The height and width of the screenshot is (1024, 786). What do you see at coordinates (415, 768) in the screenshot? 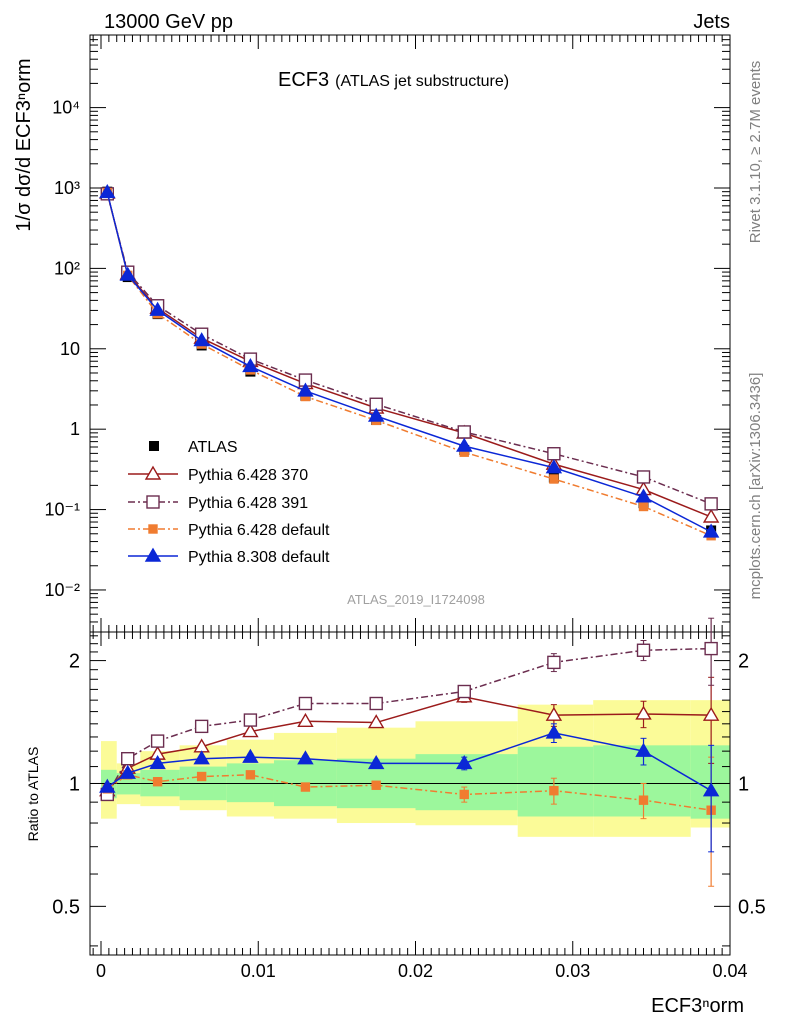
I see `reference-bands` at bounding box center [415, 768].